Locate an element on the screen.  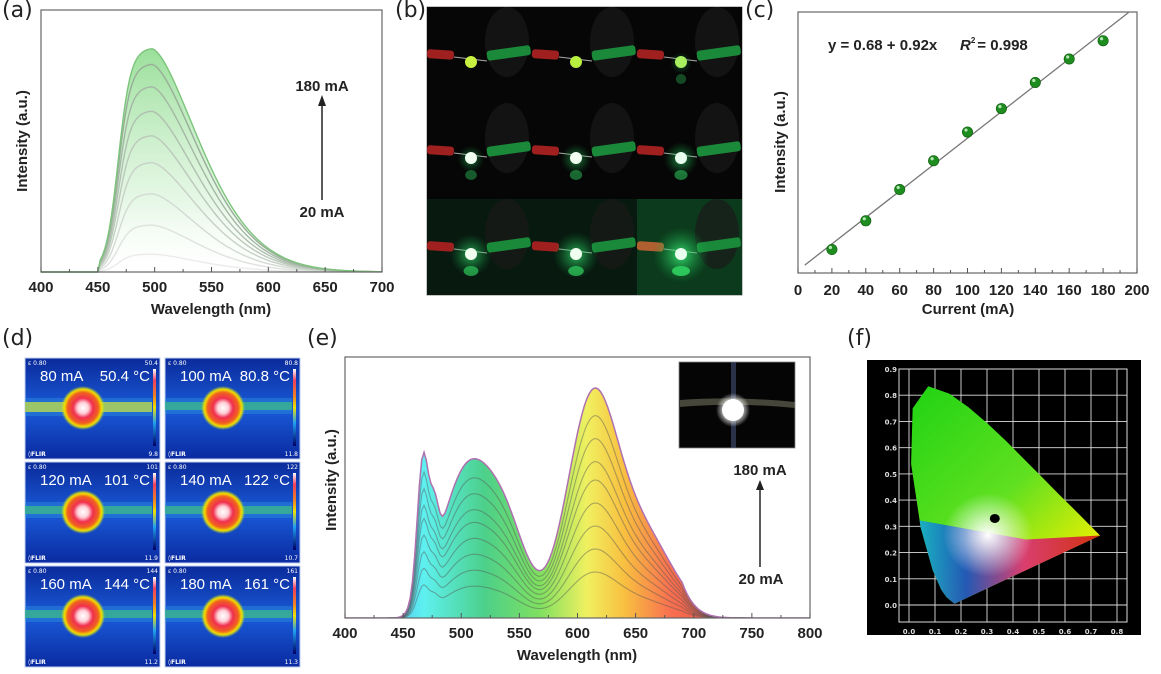
a-xtick-label: 550 is located at coordinates (211, 287).